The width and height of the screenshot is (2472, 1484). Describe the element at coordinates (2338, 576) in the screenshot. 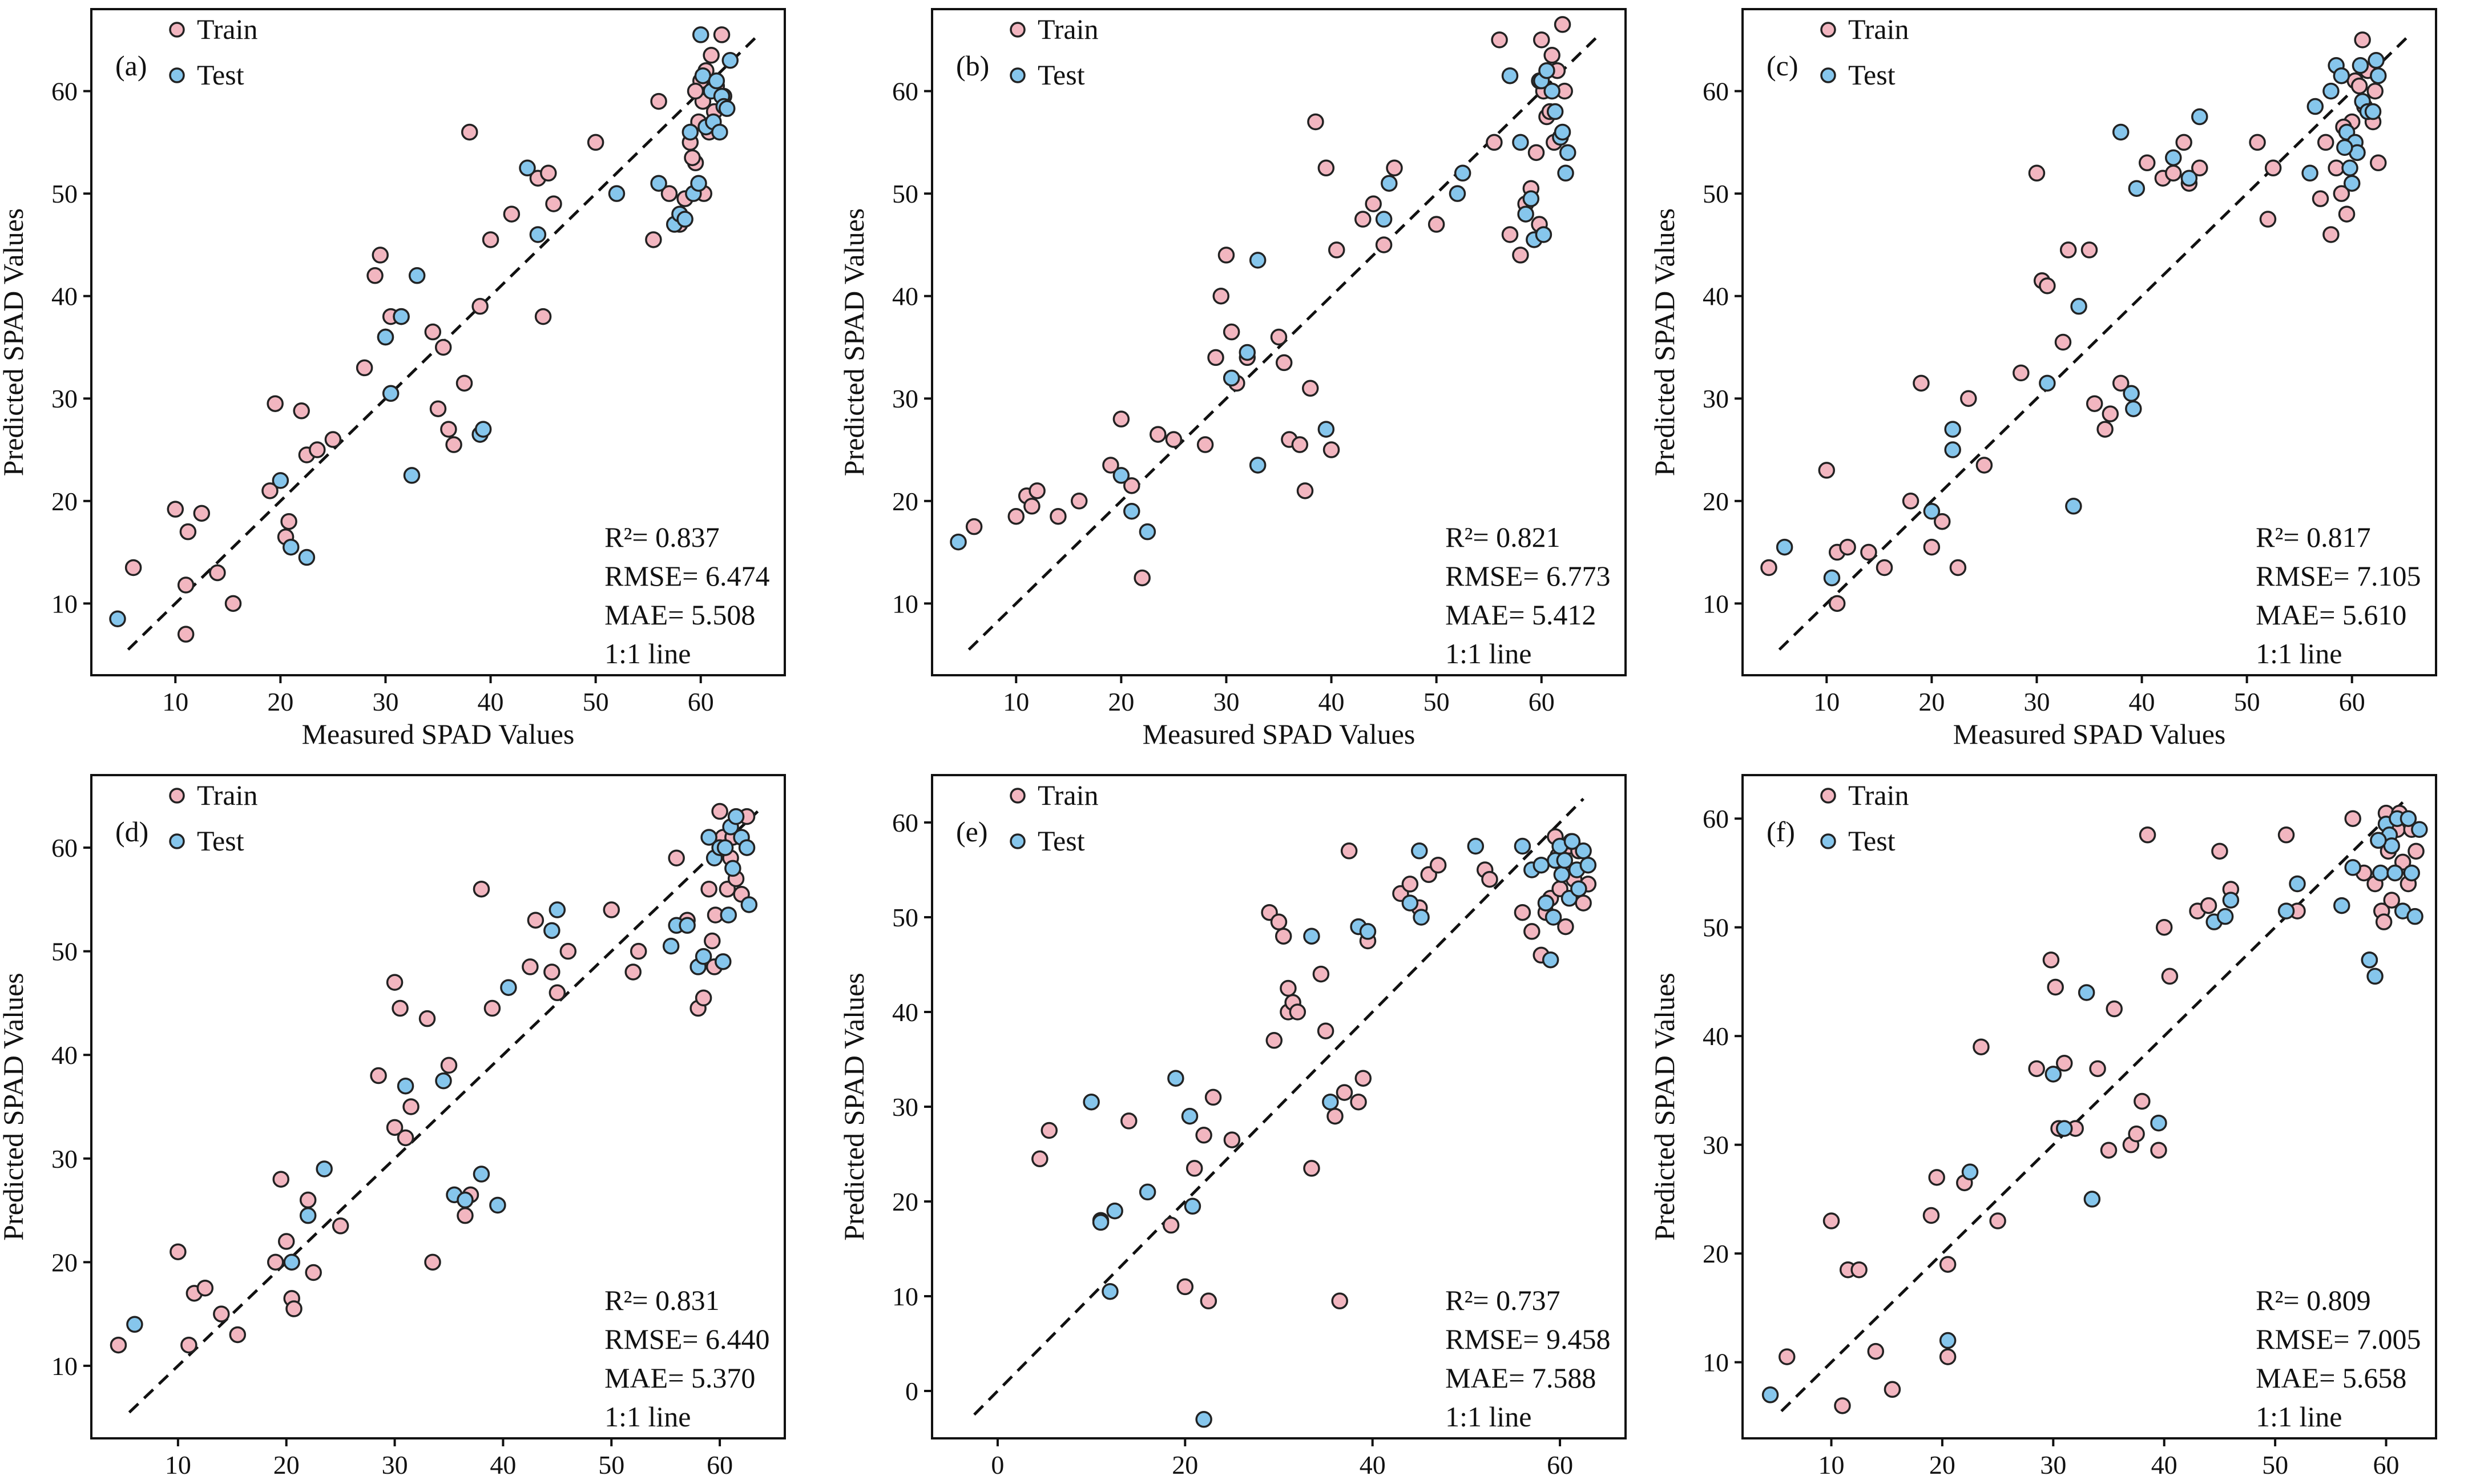

I see `stat-line: RMSE= 7.105` at that location.